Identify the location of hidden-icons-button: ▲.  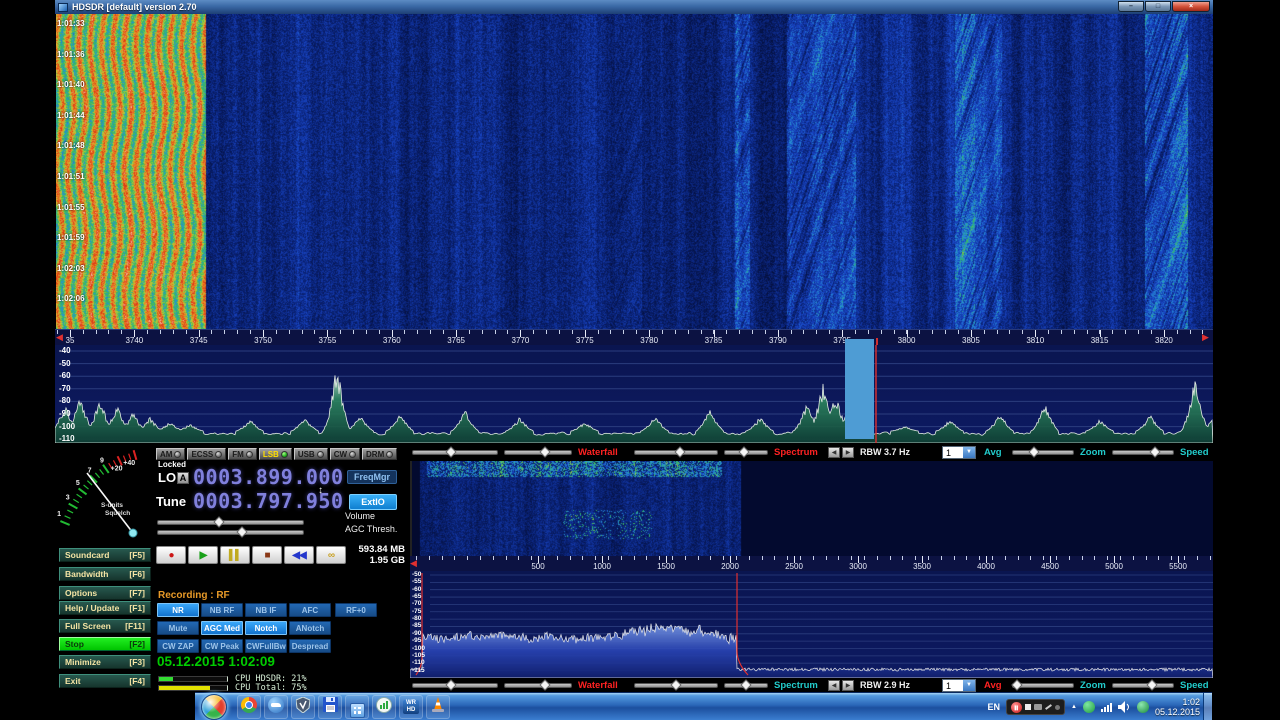
(1074, 707).